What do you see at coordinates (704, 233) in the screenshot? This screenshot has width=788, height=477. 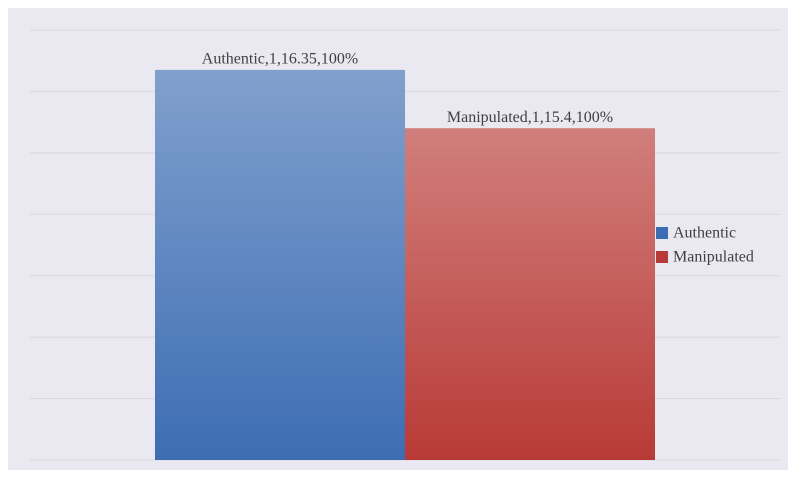 I see `legend-label: Authentic` at bounding box center [704, 233].